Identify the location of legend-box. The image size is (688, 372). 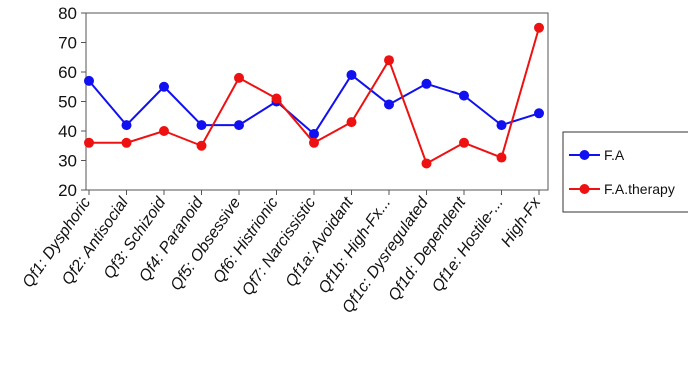
(625, 172).